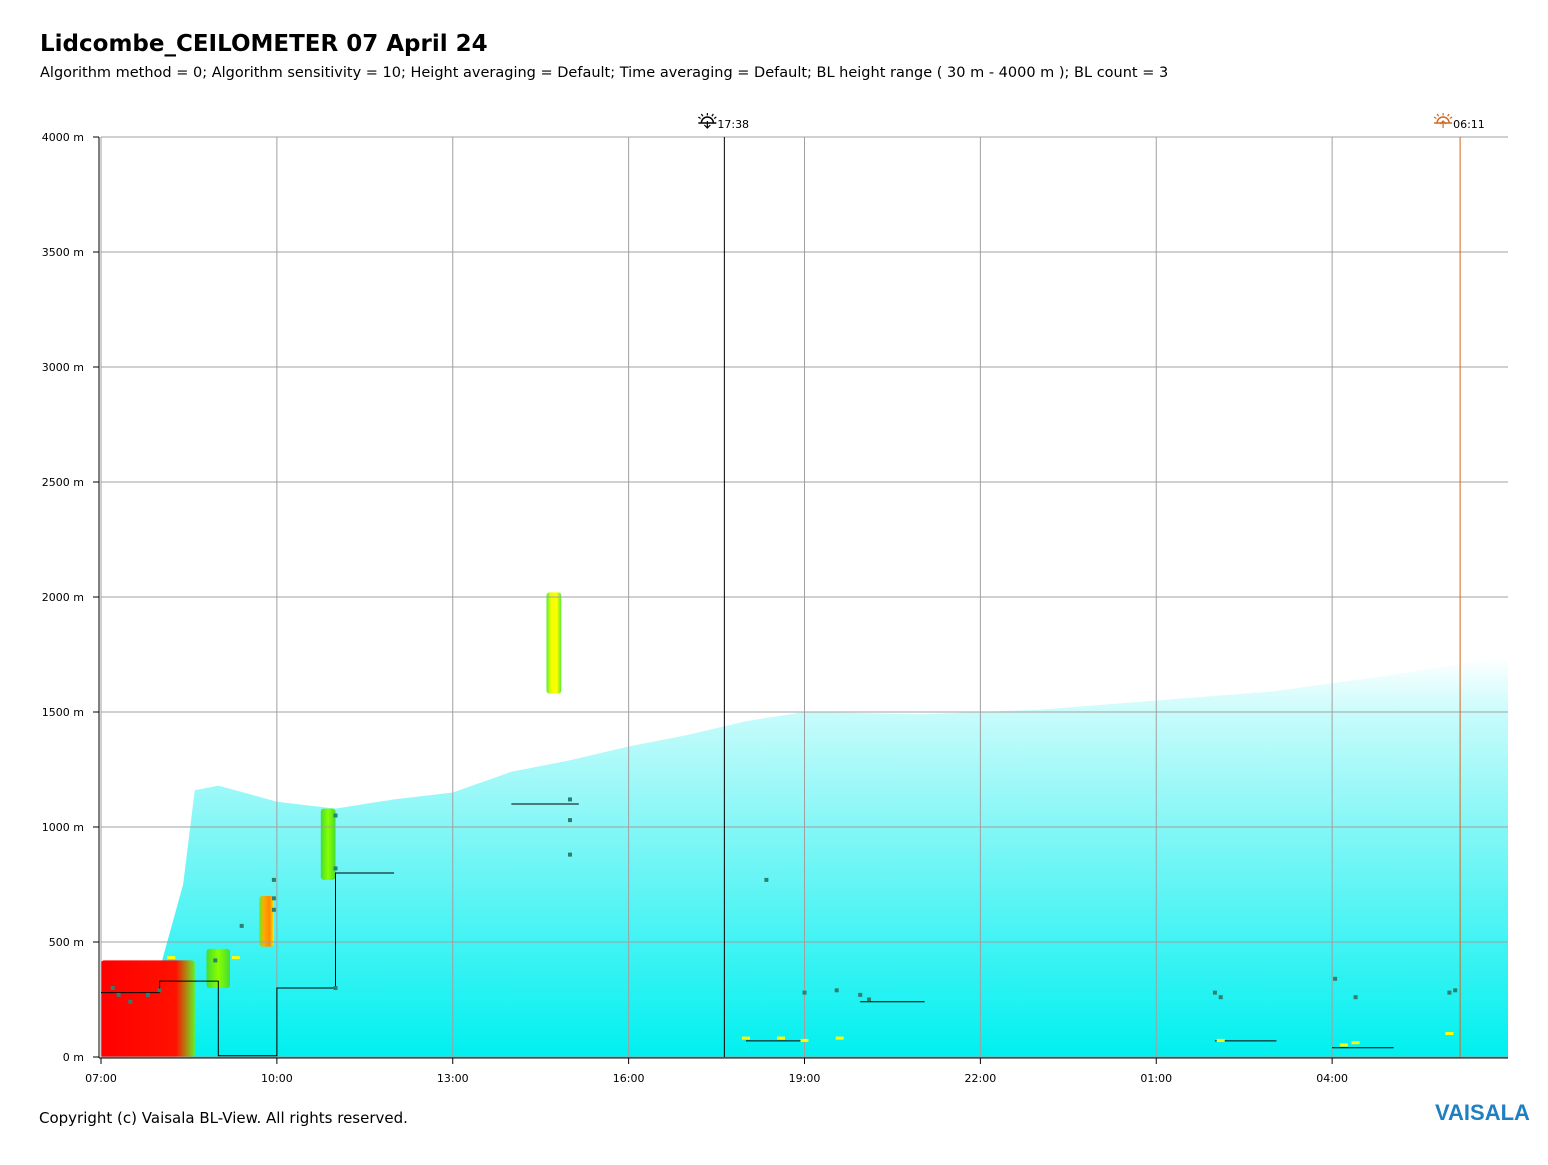  I want to click on x-tick-label: 13:00, so click(453, 1078).